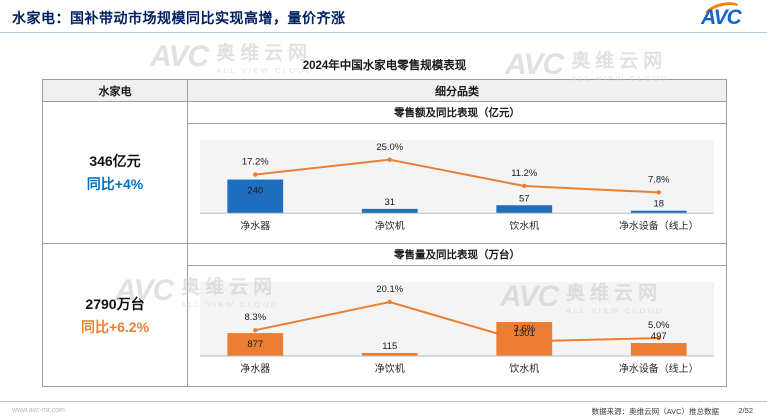  What do you see at coordinates (457, 91) in the screenshot?
I see `col-header-subcategory: 细分品类` at bounding box center [457, 91].